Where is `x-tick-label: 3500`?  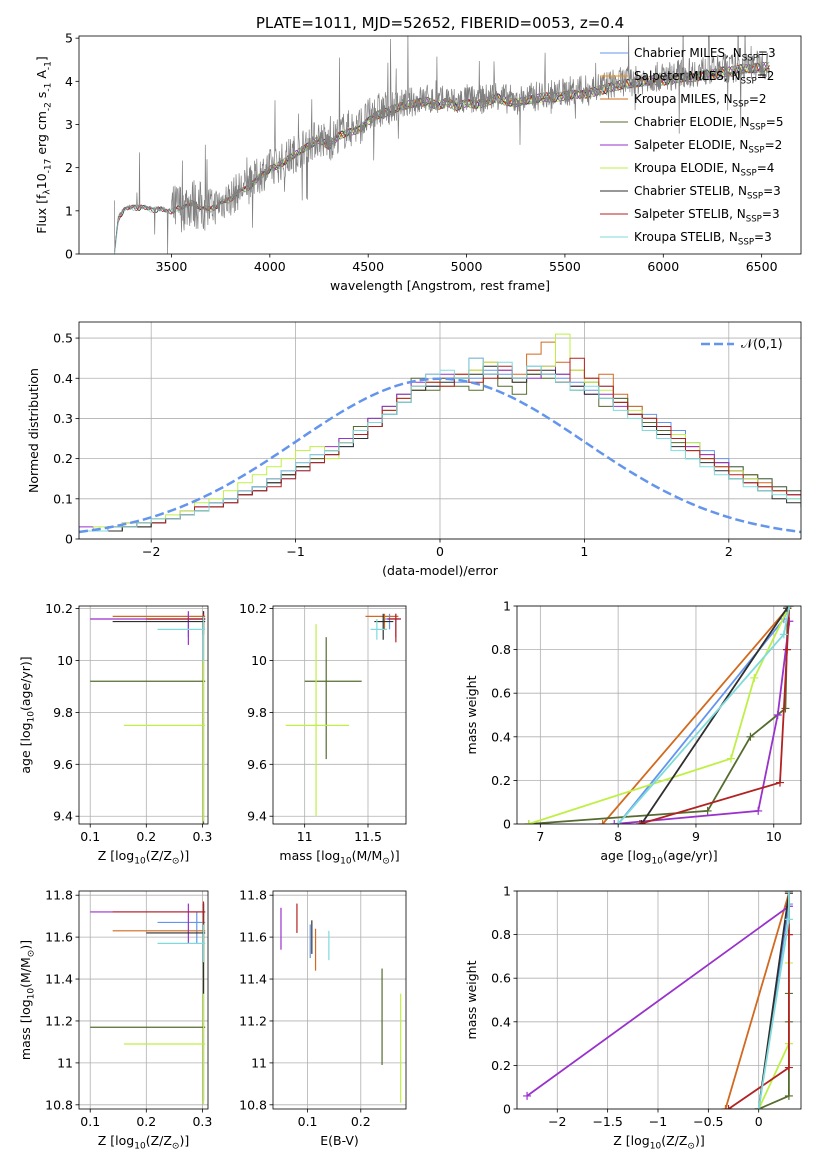 x-tick-label: 3500 is located at coordinates (172, 266).